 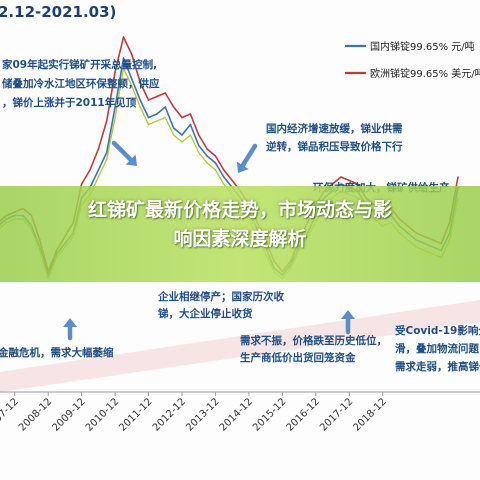 What do you see at coordinates (334, 128) in the screenshot?
I see `annotation-text: 国内经济增速放缓，锑业供需` at bounding box center [334, 128].